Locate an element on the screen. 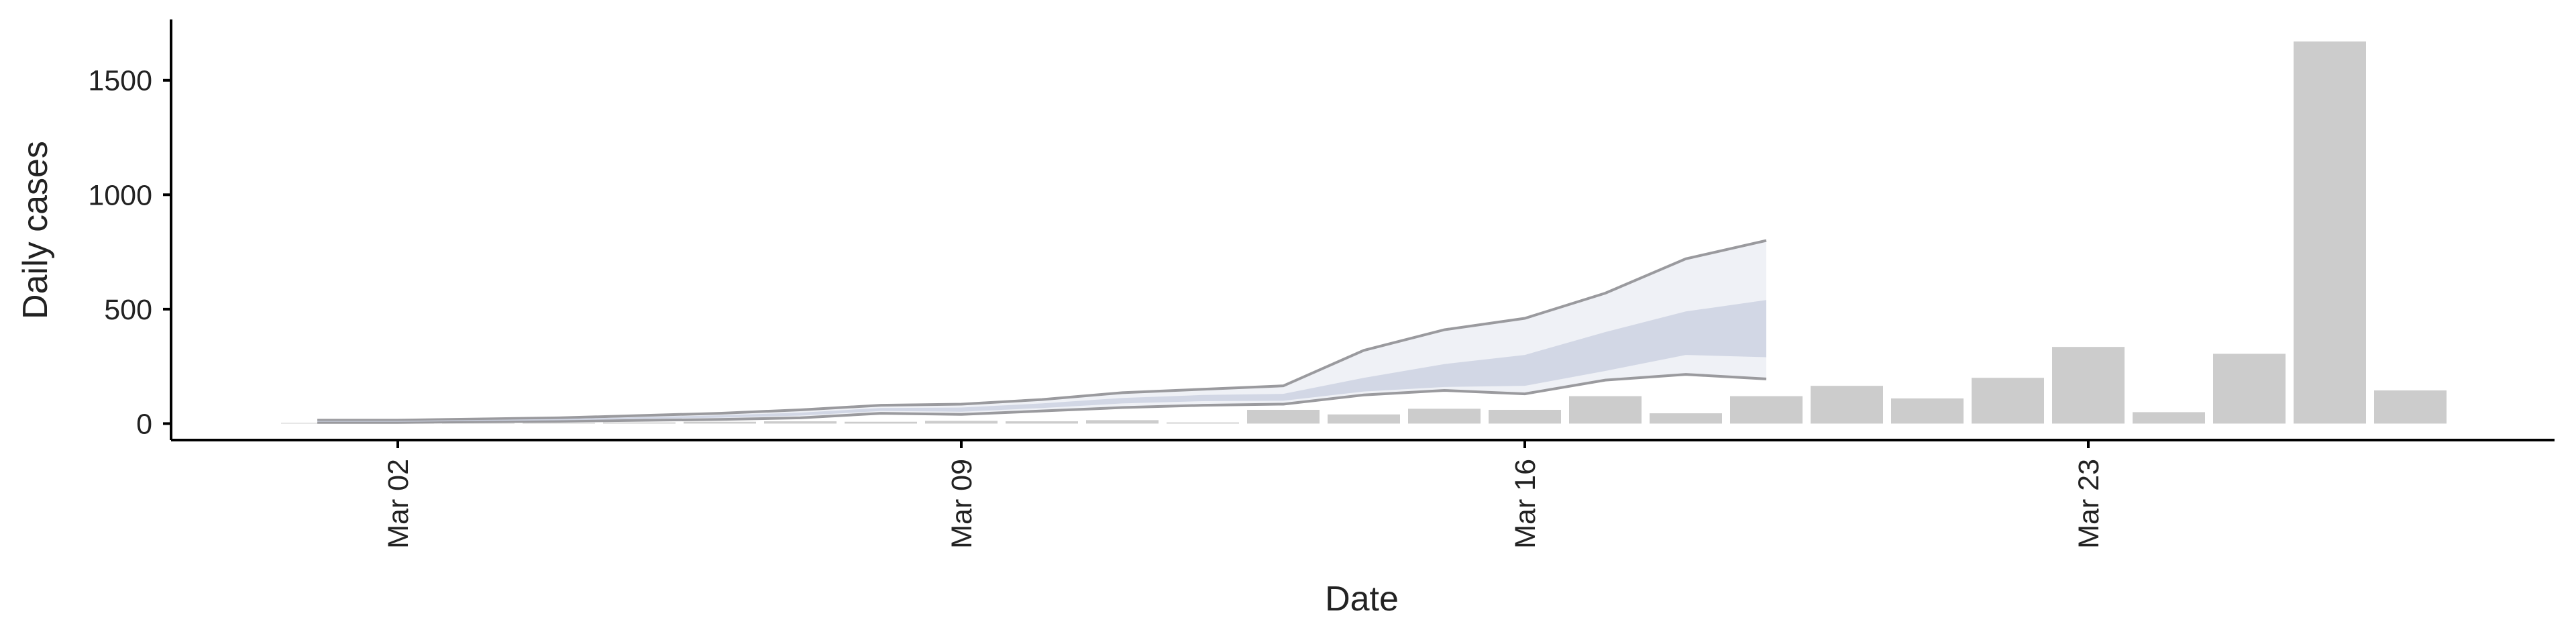 This screenshot has width=2576, height=644. band-edge is located at coordinates (1042, 398).